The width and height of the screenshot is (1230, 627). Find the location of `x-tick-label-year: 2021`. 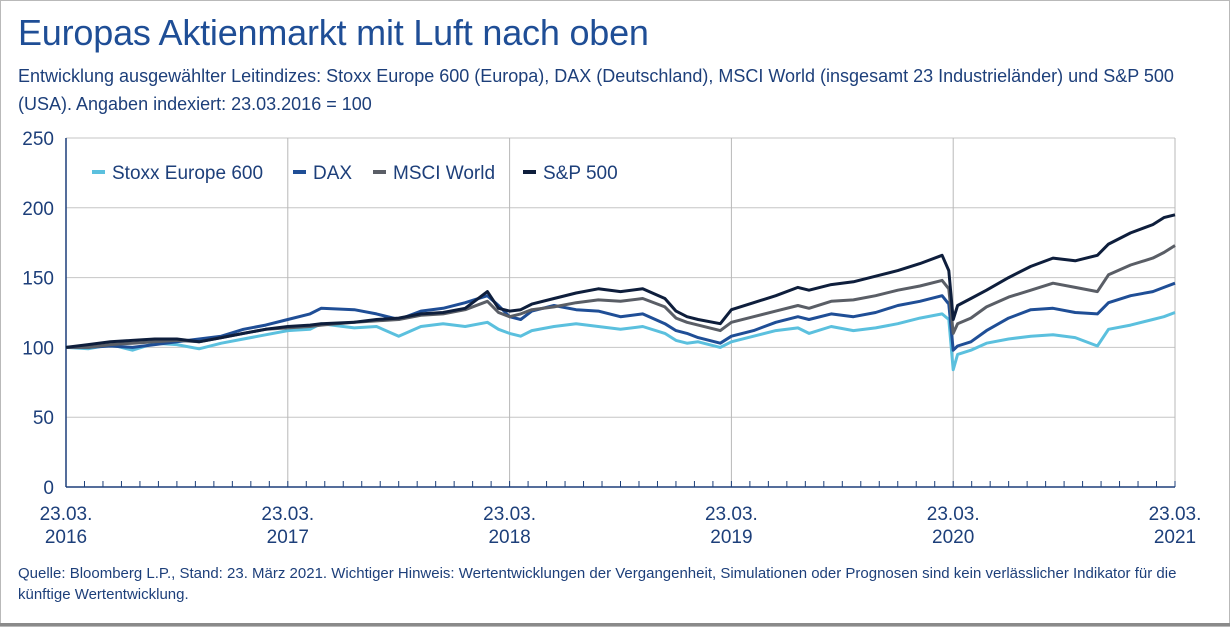

x-tick-label-year: 2021 is located at coordinates (1175, 537).